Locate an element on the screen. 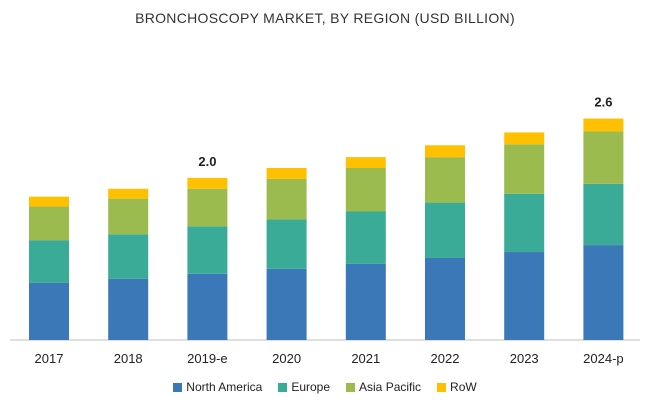 The height and width of the screenshot is (406, 650). bar-segment-europe-2018 is located at coordinates (128, 256).